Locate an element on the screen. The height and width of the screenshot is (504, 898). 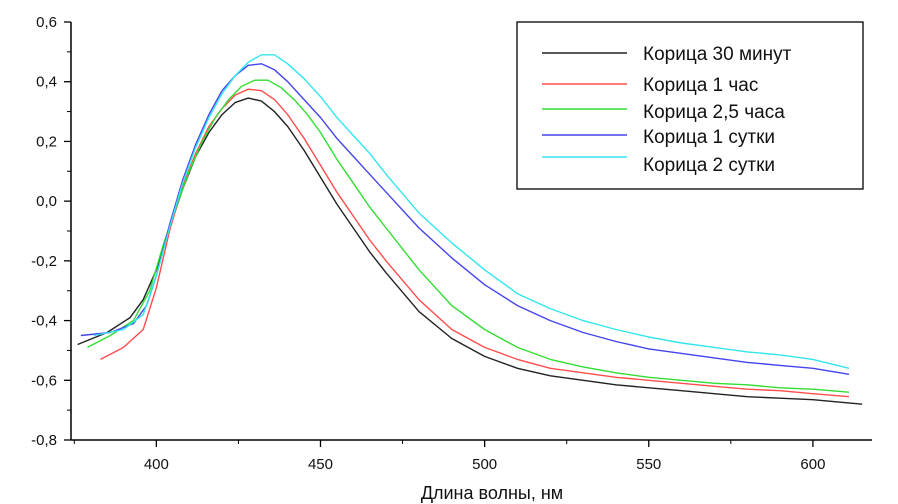
y-tick-label: 0,4 is located at coordinates (46, 82).